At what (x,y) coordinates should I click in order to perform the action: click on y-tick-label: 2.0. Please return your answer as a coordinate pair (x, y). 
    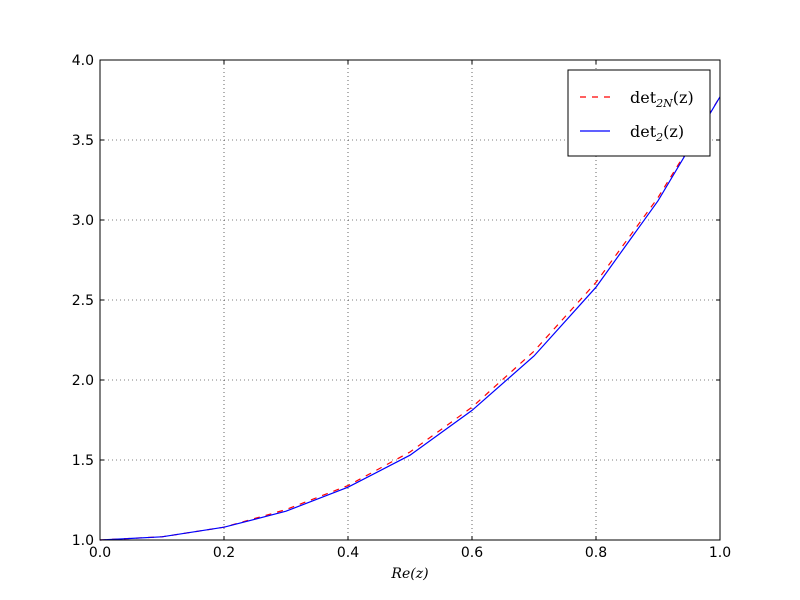
    Looking at the image, I should click on (83, 381).